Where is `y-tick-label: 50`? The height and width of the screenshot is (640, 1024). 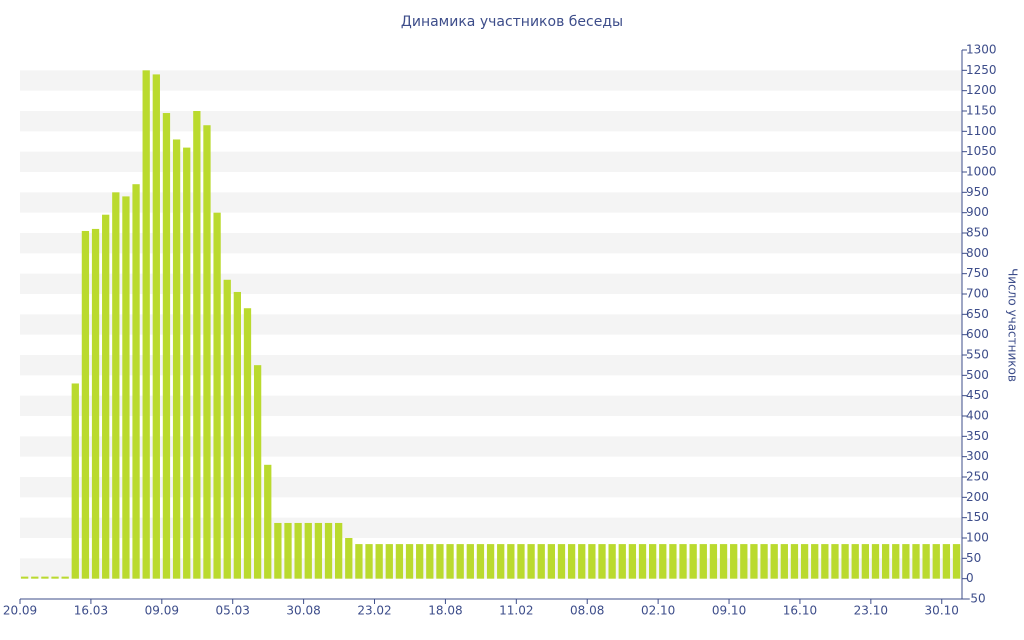
y-tick-label: 50 is located at coordinates (973, 558).